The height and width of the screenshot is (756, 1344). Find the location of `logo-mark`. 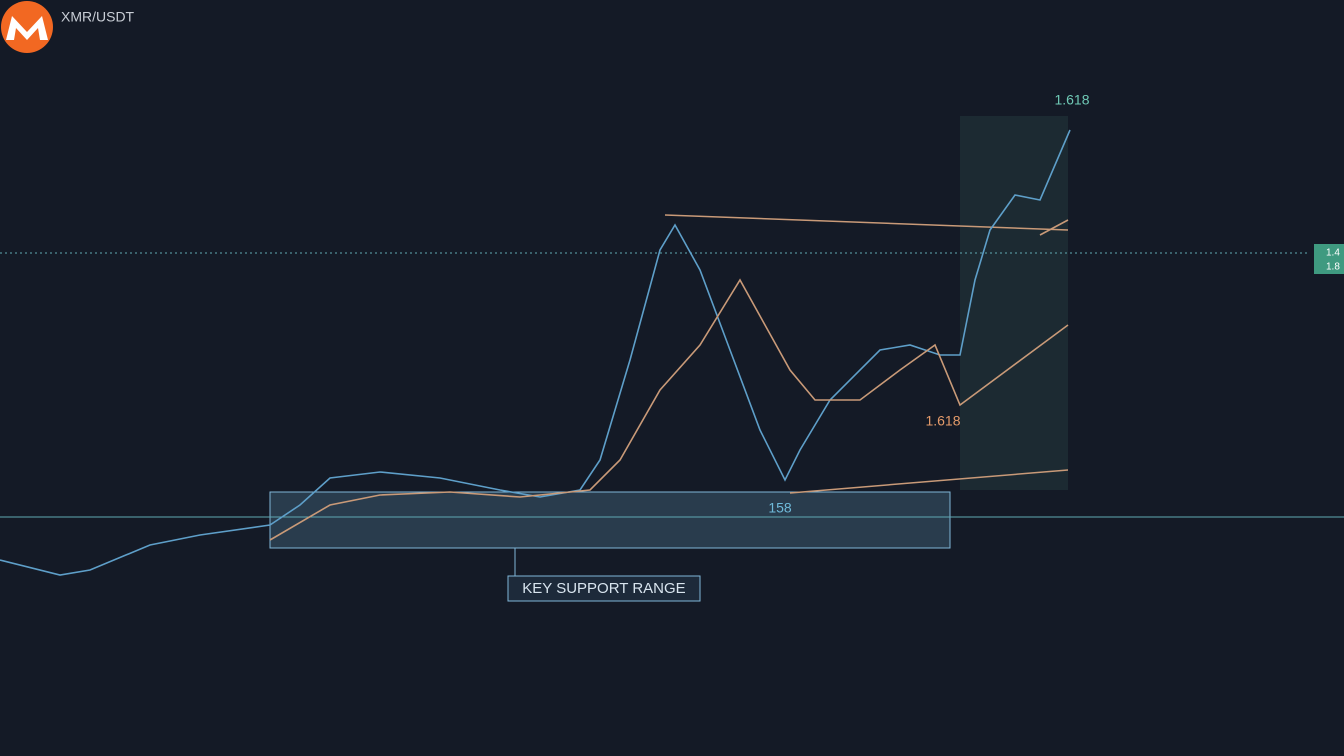

logo-mark is located at coordinates (27, 28).